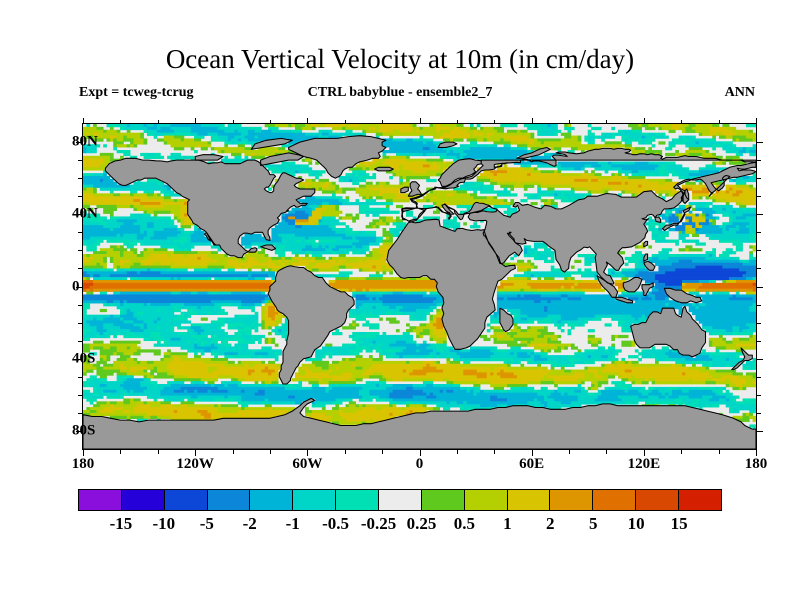 This screenshot has width=800, height=600. What do you see at coordinates (668, 331) in the screenshot?
I see `land-australia` at bounding box center [668, 331].